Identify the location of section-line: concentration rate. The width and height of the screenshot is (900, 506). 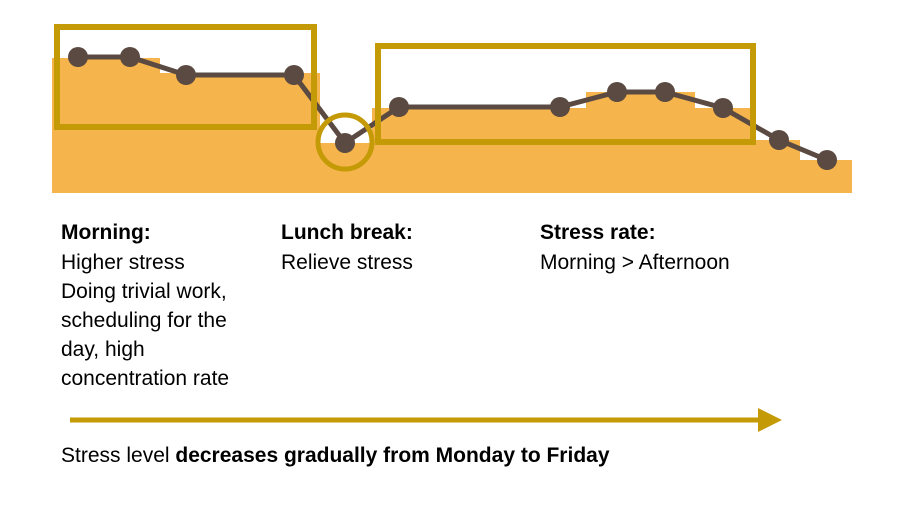
(145, 378).